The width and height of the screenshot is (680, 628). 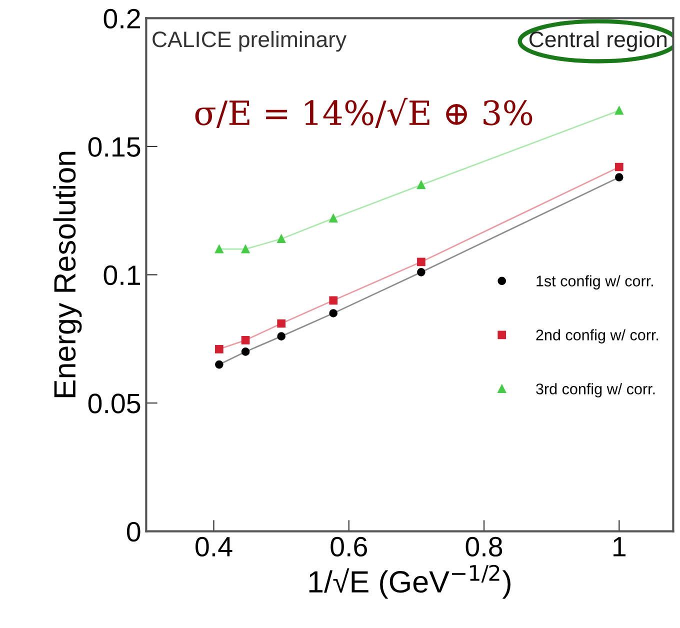 I want to click on annotation: CALICE preliminary, so click(x=249, y=41).